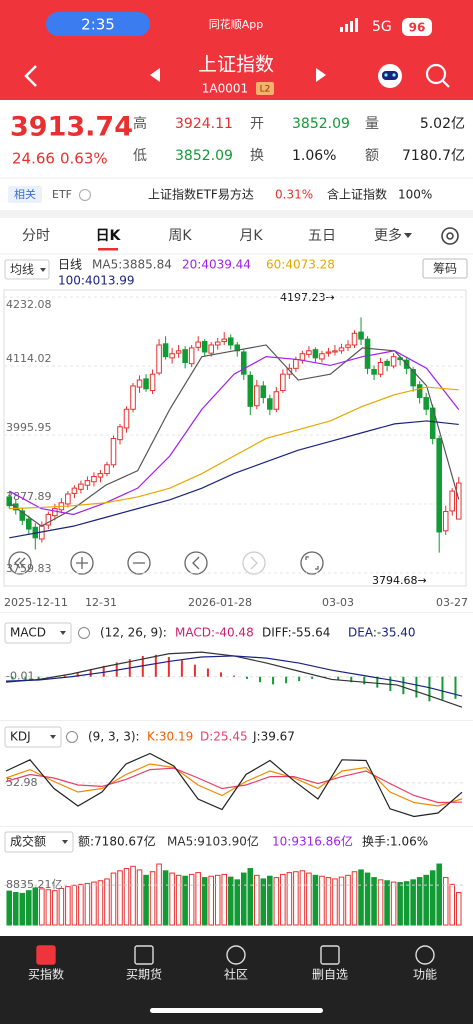  I want to click on back-button, so click(30, 76).